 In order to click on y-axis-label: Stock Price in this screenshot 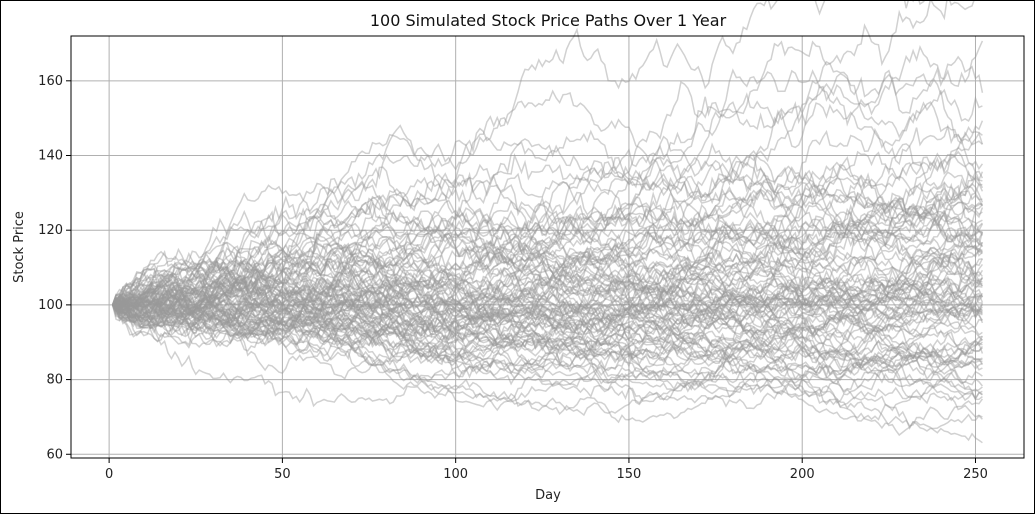, I will do `click(19, 247)`.